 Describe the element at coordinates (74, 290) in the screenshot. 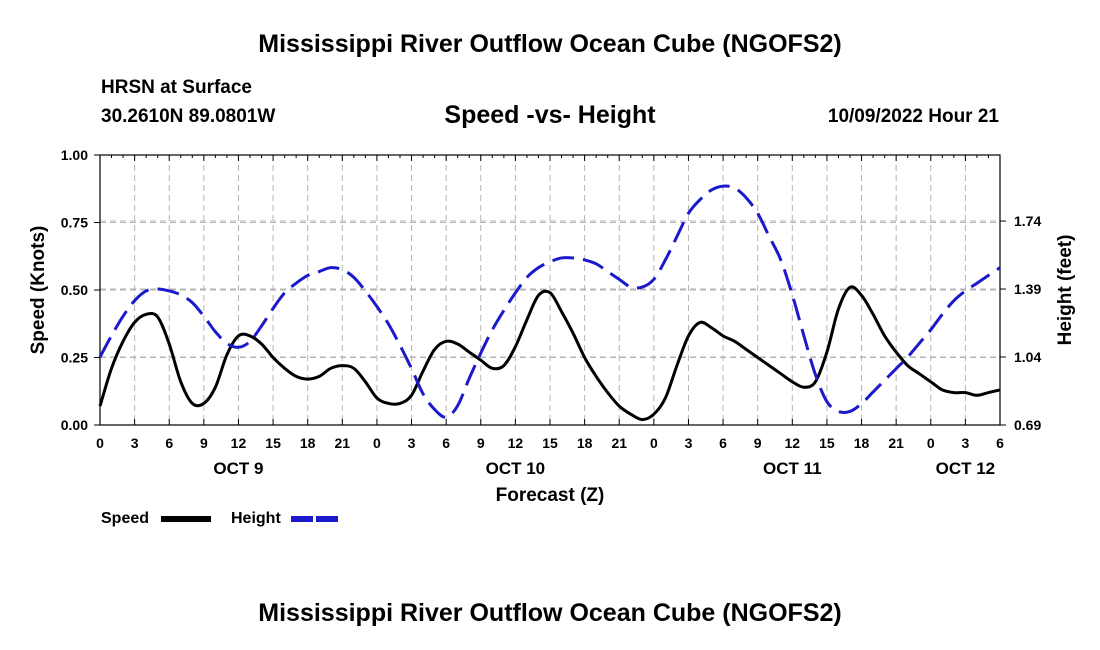

I see `y-left-tick-label: 0.50` at that location.